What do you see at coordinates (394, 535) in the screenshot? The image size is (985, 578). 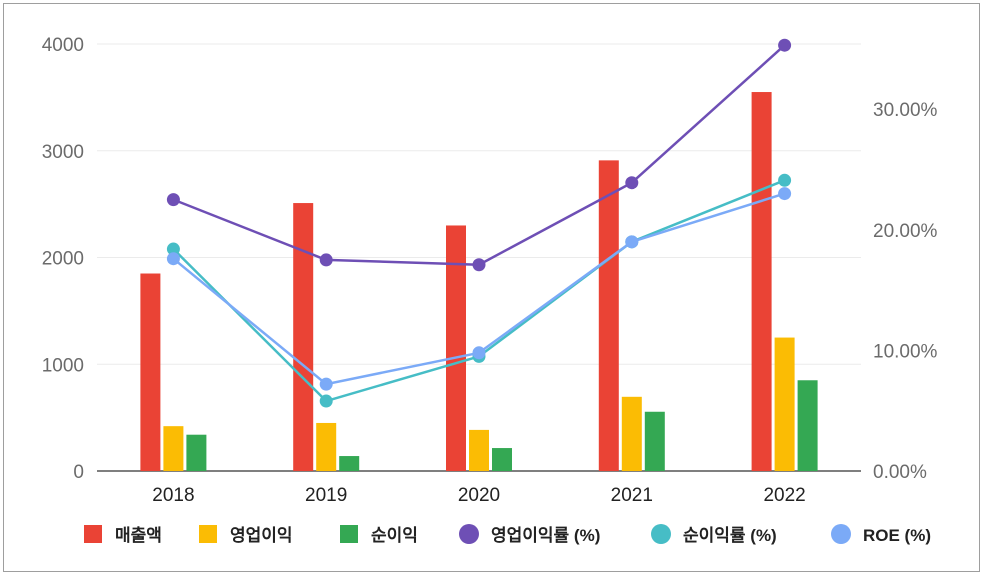 I see `legend-label: 순이익` at bounding box center [394, 535].